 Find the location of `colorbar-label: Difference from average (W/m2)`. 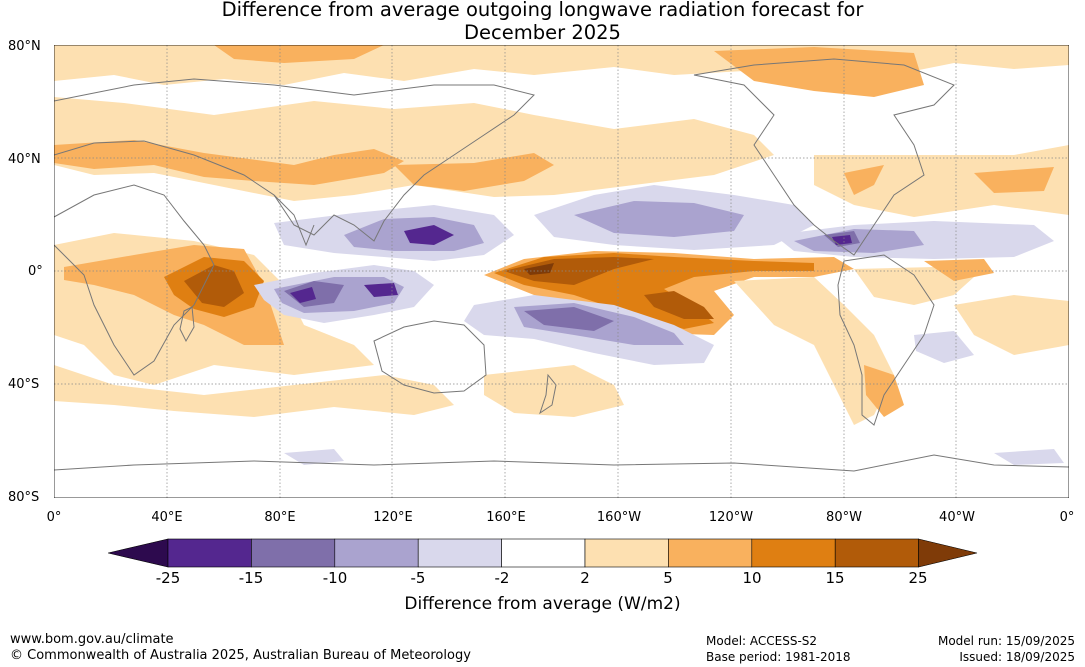

colorbar-label: Difference from average (W/m2) is located at coordinates (542, 604).